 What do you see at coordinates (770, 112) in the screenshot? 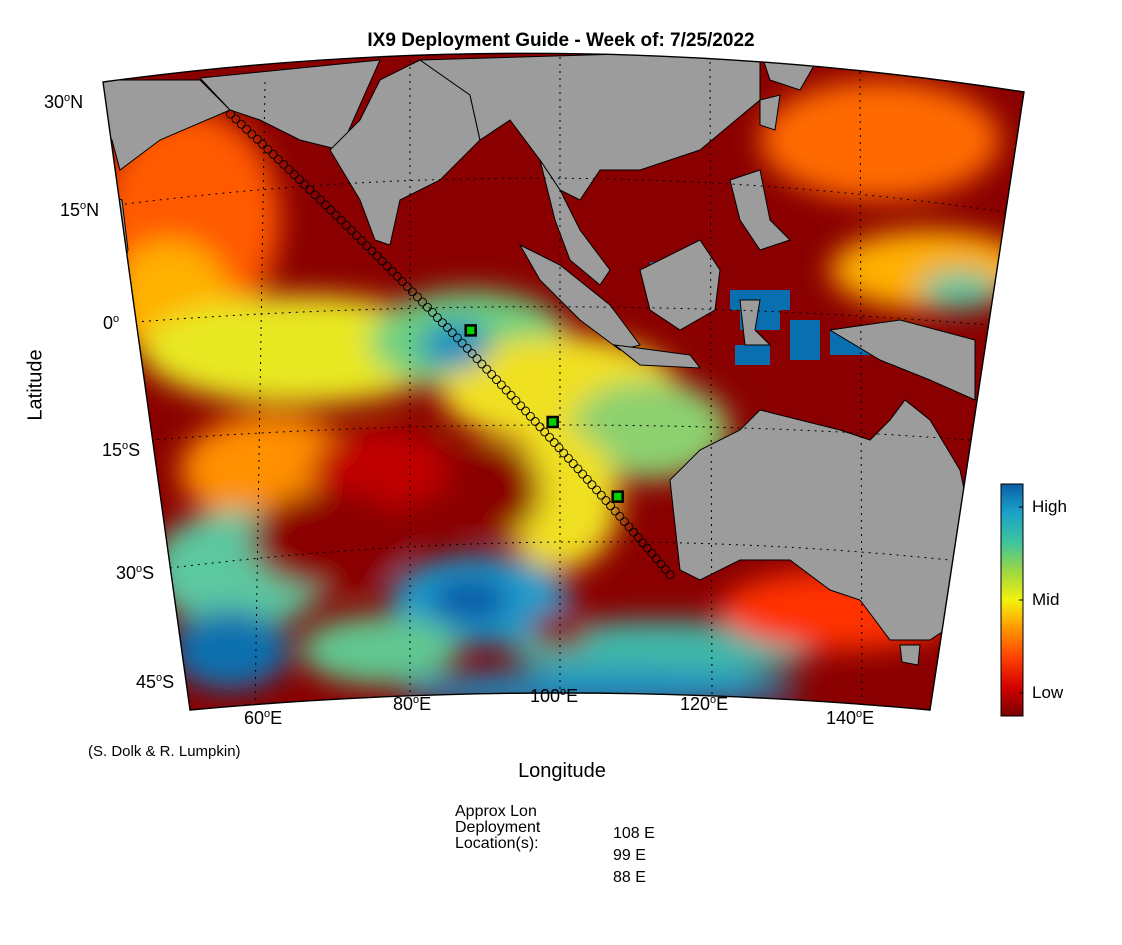
I see `land-taiwan` at bounding box center [770, 112].